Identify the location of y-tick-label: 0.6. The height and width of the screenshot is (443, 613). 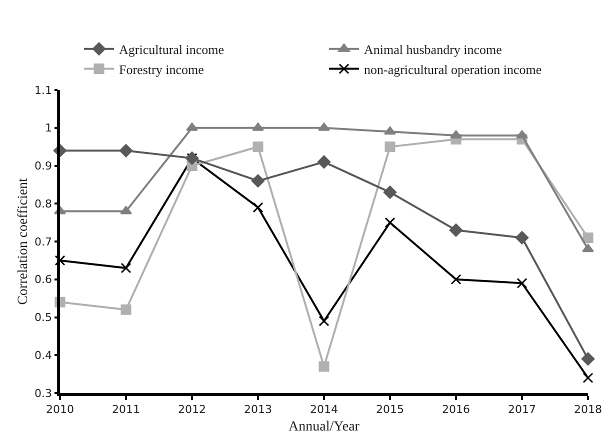
(43, 279).